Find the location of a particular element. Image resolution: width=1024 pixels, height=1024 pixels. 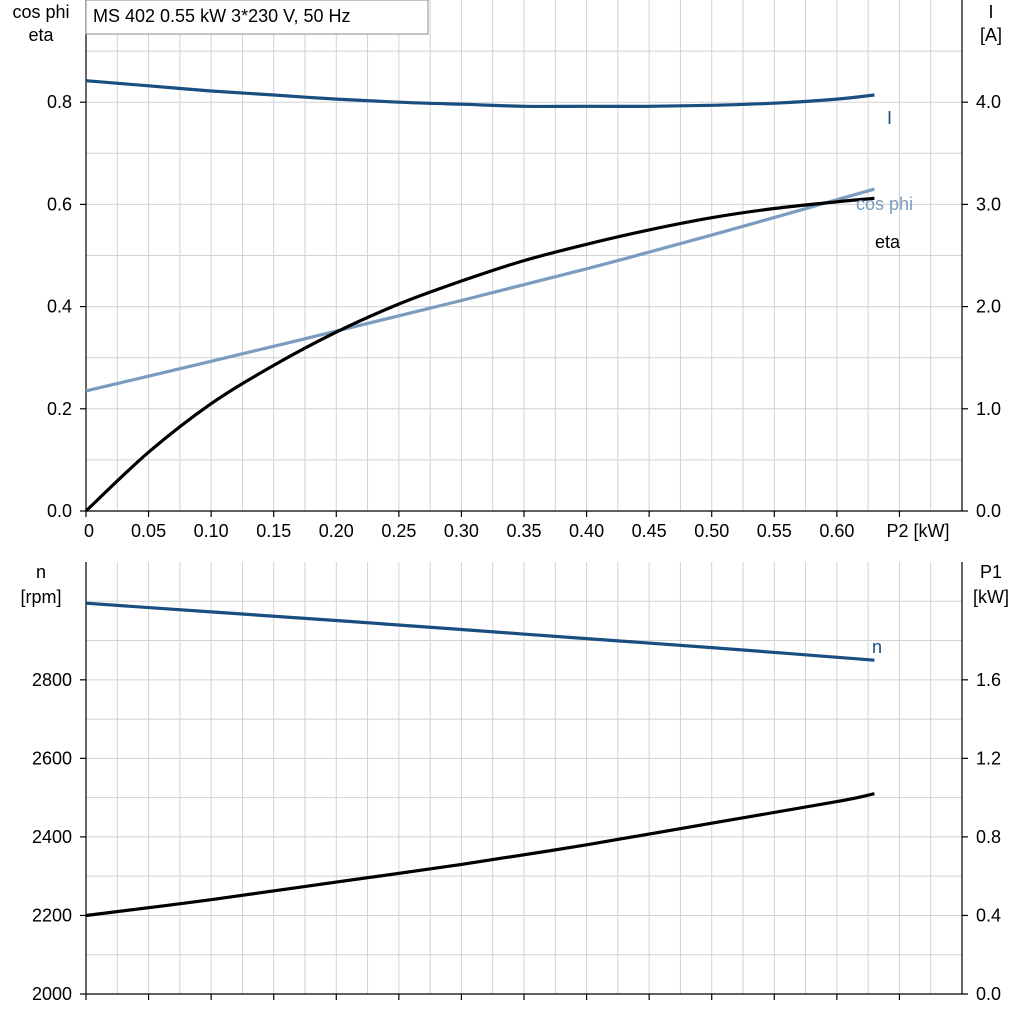

left-axis-label: [rpm] is located at coordinates (40, 597).